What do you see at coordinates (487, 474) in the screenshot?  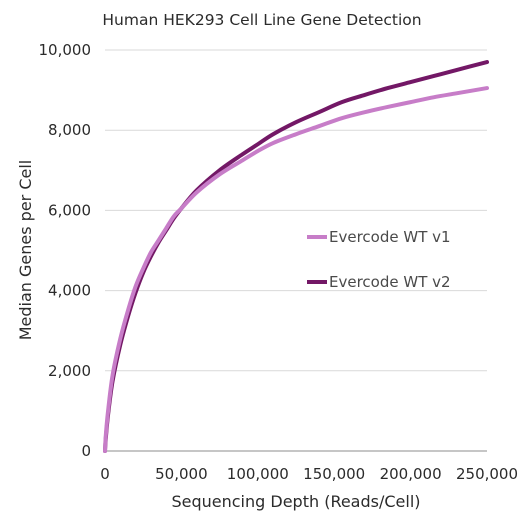 I see `x-tick-label: 250,000` at bounding box center [487, 474].